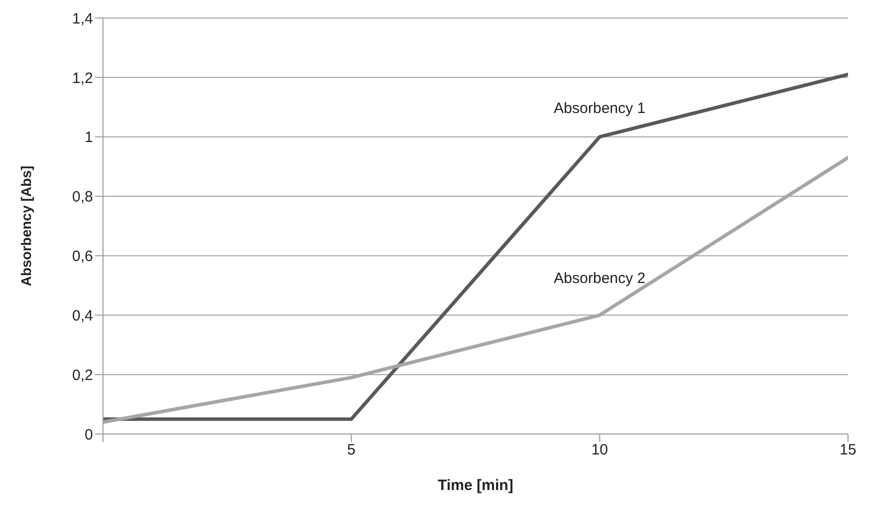  I want to click on x-axis-title: Time [min], so click(476, 485).